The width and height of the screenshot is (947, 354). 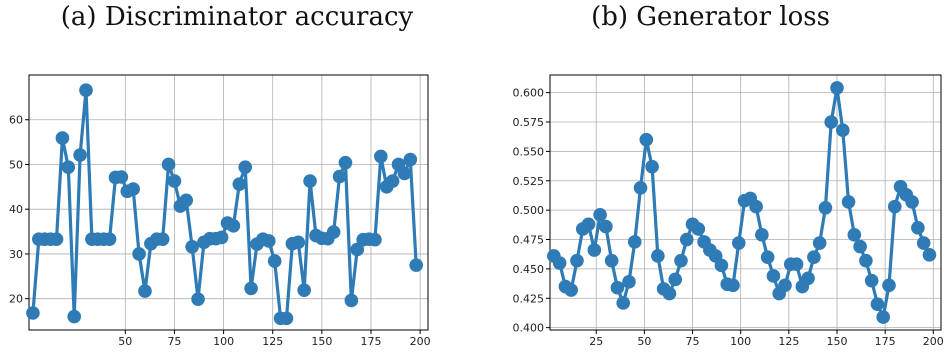 What do you see at coordinates (529, 298) in the screenshot?
I see `y-tick-label: 0.425` at bounding box center [529, 298].